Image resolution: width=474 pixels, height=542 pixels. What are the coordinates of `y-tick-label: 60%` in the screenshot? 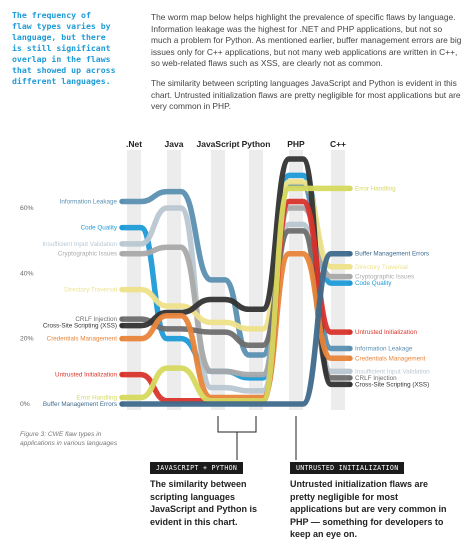 It's located at (27, 208).